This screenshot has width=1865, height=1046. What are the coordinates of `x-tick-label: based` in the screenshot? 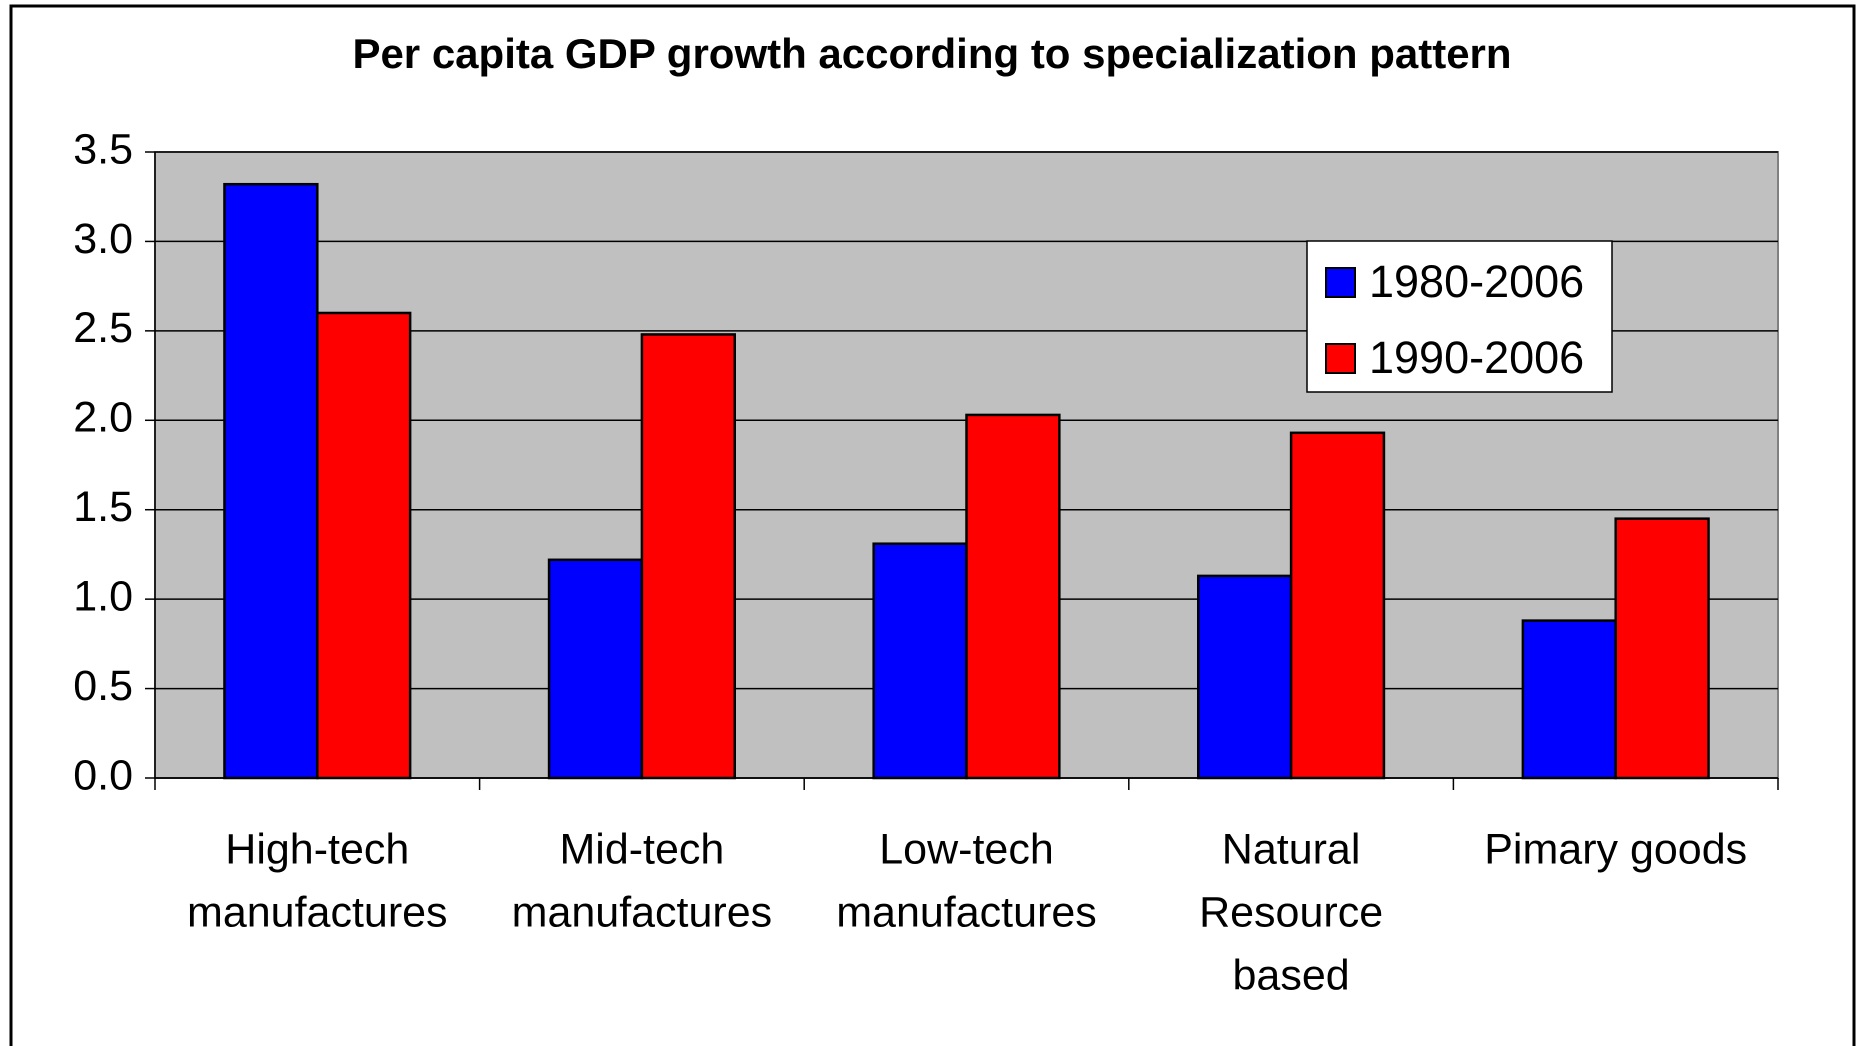 It's located at (1291, 975).